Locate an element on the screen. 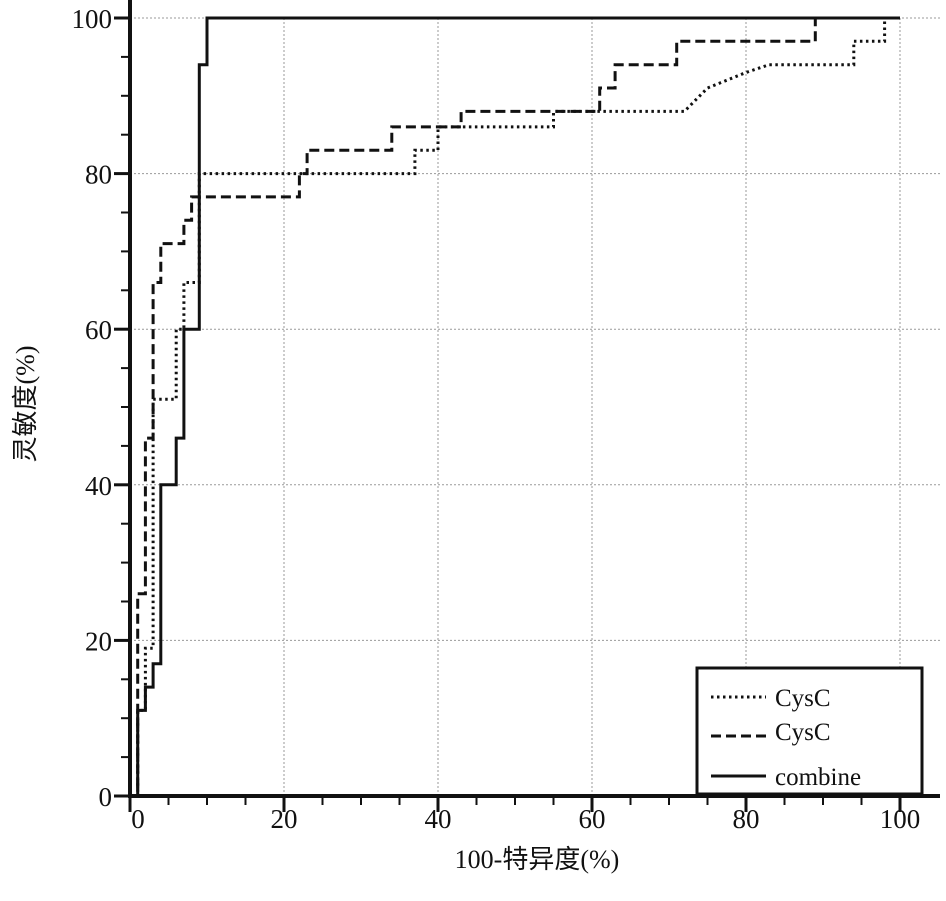 Image resolution: width=946 pixels, height=901 pixels. y-tick-label: 100 is located at coordinates (92, 19).